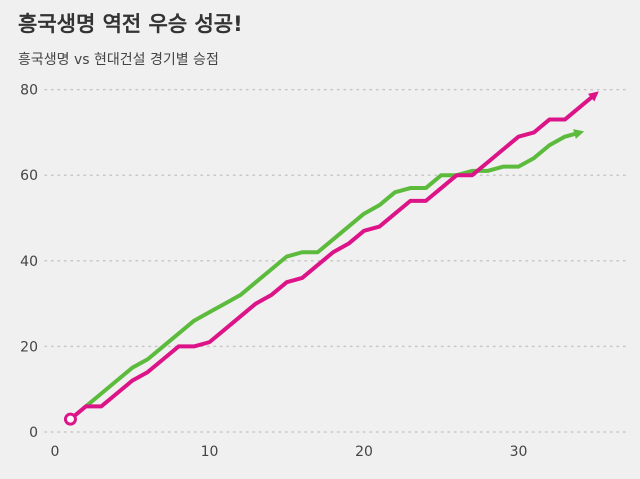 This screenshot has height=479, width=640. What do you see at coordinates (29, 347) in the screenshot?
I see `y-tick-label: 20` at bounding box center [29, 347].